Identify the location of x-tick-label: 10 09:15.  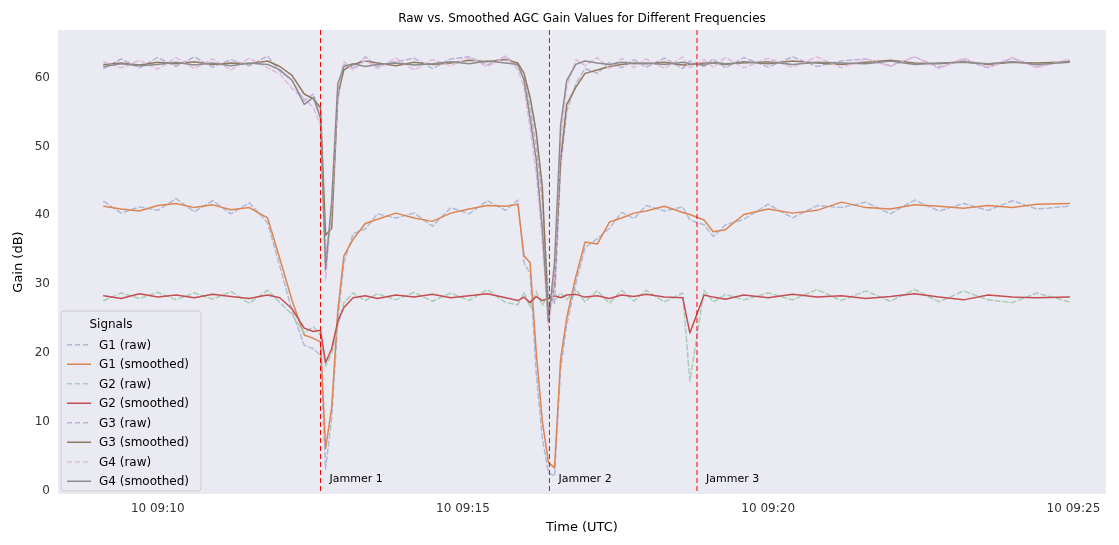
(463, 508).